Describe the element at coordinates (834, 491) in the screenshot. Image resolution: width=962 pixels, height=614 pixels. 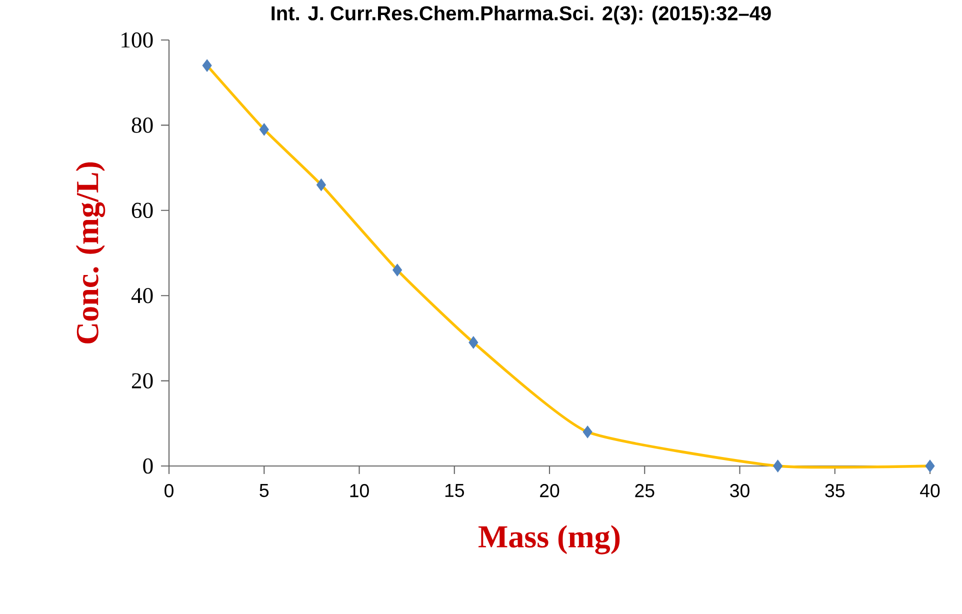
I see `x-tick-label: 35` at that location.